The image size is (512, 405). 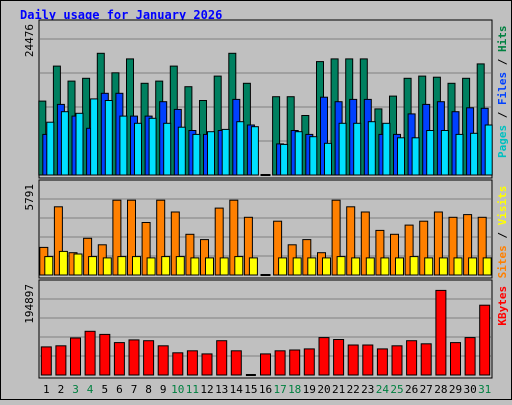 I want to click on day-label-16: 16, so click(x=265, y=389).